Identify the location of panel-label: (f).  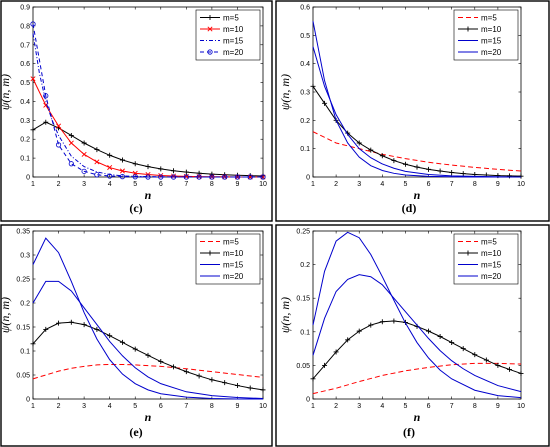
(409, 432).